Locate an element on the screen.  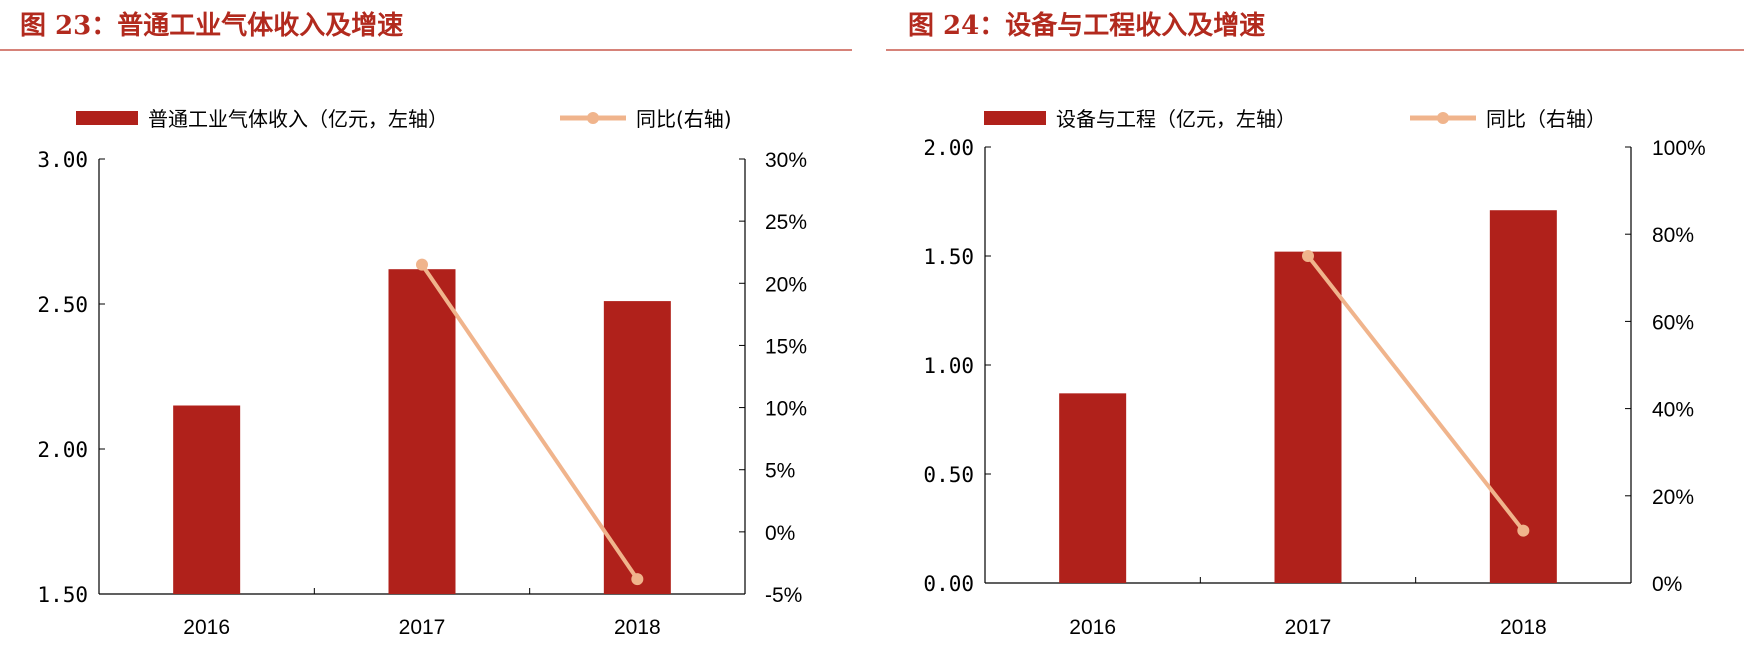
left-tick-label: 1.00 is located at coordinates (948, 366).